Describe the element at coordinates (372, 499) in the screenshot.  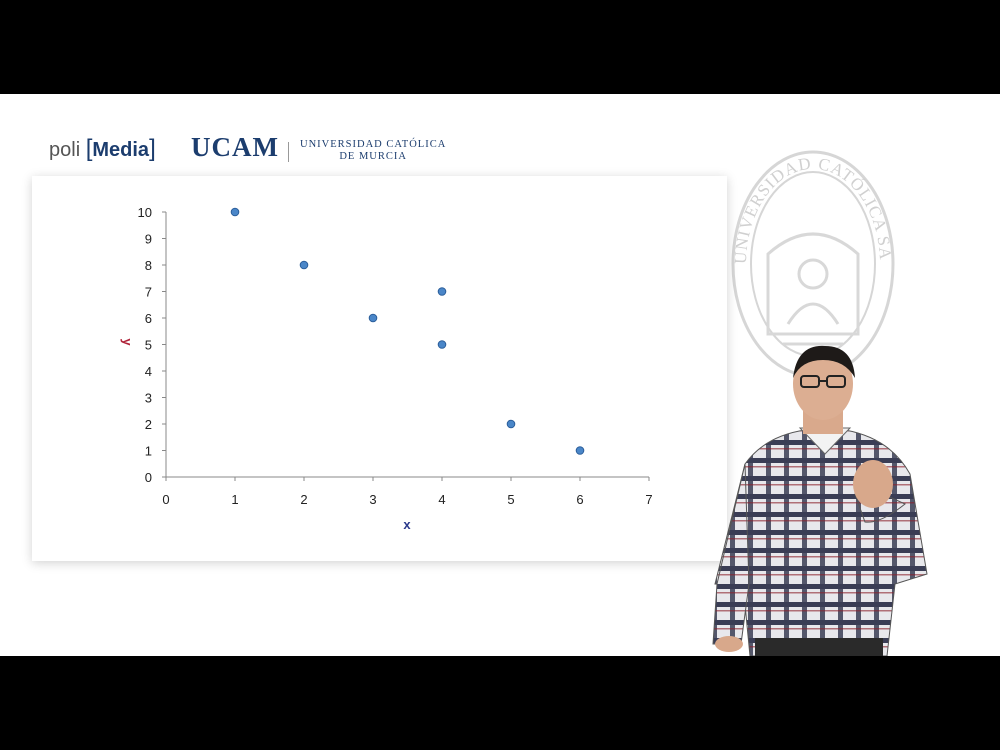
I see `x-tick-label: 3` at that location.